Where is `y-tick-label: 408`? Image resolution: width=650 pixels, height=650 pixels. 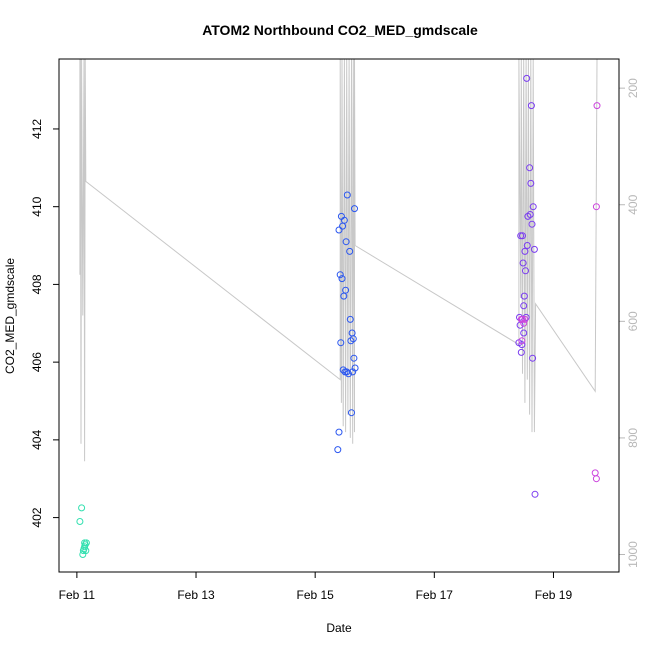
y-tick-label: 408 is located at coordinates (37, 284).